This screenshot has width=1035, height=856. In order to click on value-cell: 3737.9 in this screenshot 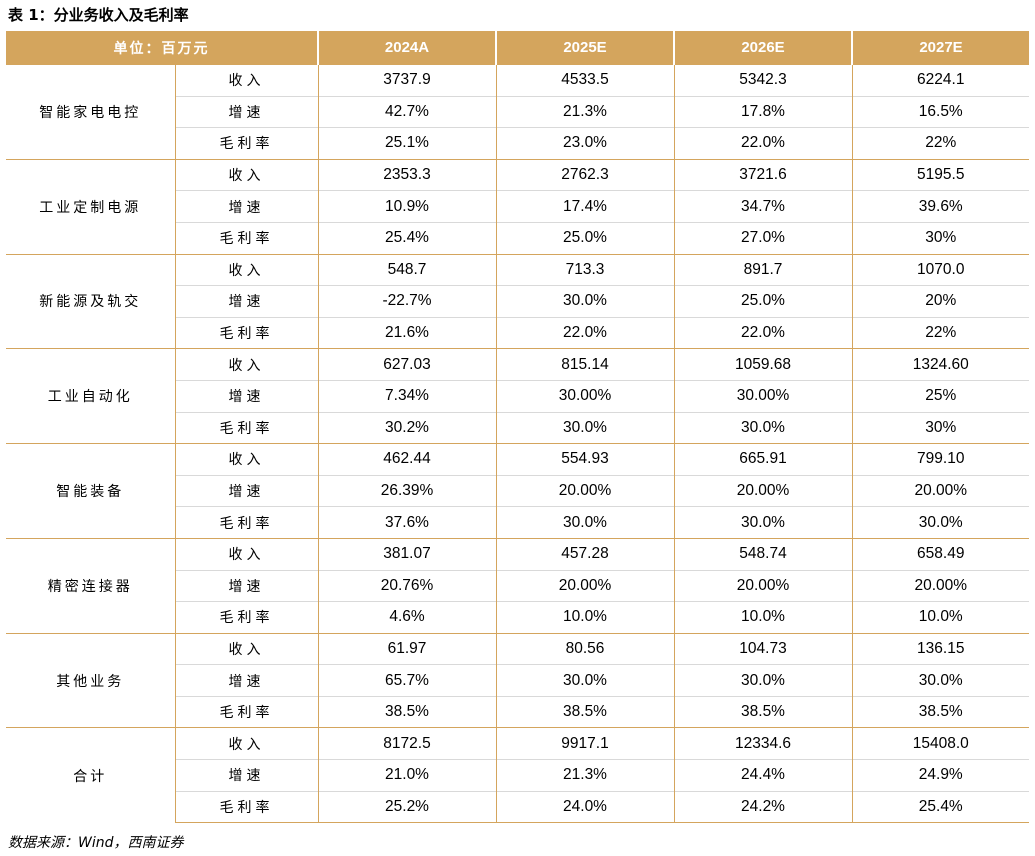, I will do `click(406, 80)`.